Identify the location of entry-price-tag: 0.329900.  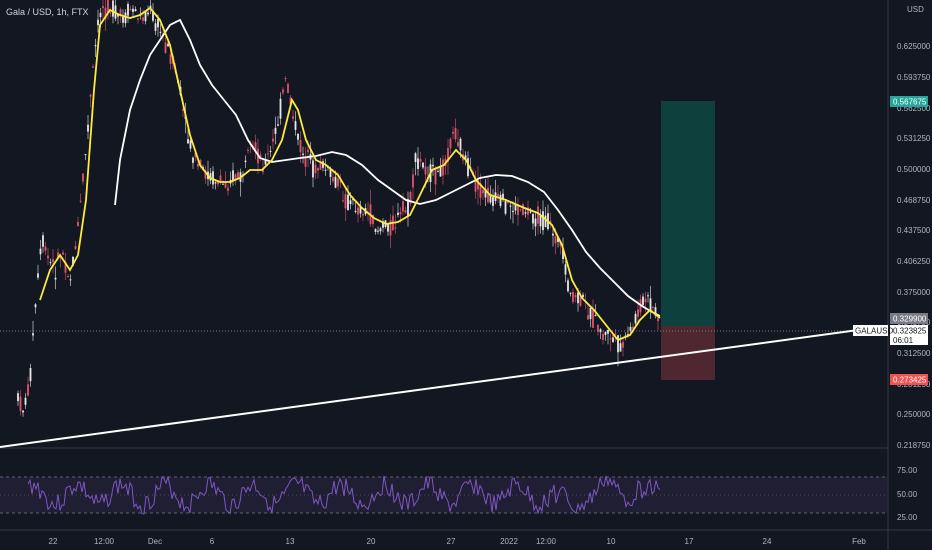
(909, 318).